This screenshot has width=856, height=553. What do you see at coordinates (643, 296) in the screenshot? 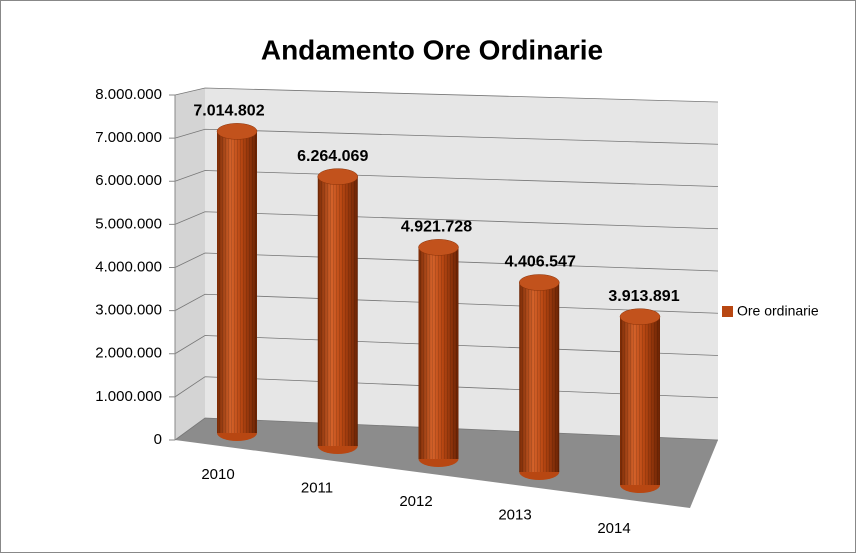
I see `value-label: 3.913.891` at bounding box center [643, 296].